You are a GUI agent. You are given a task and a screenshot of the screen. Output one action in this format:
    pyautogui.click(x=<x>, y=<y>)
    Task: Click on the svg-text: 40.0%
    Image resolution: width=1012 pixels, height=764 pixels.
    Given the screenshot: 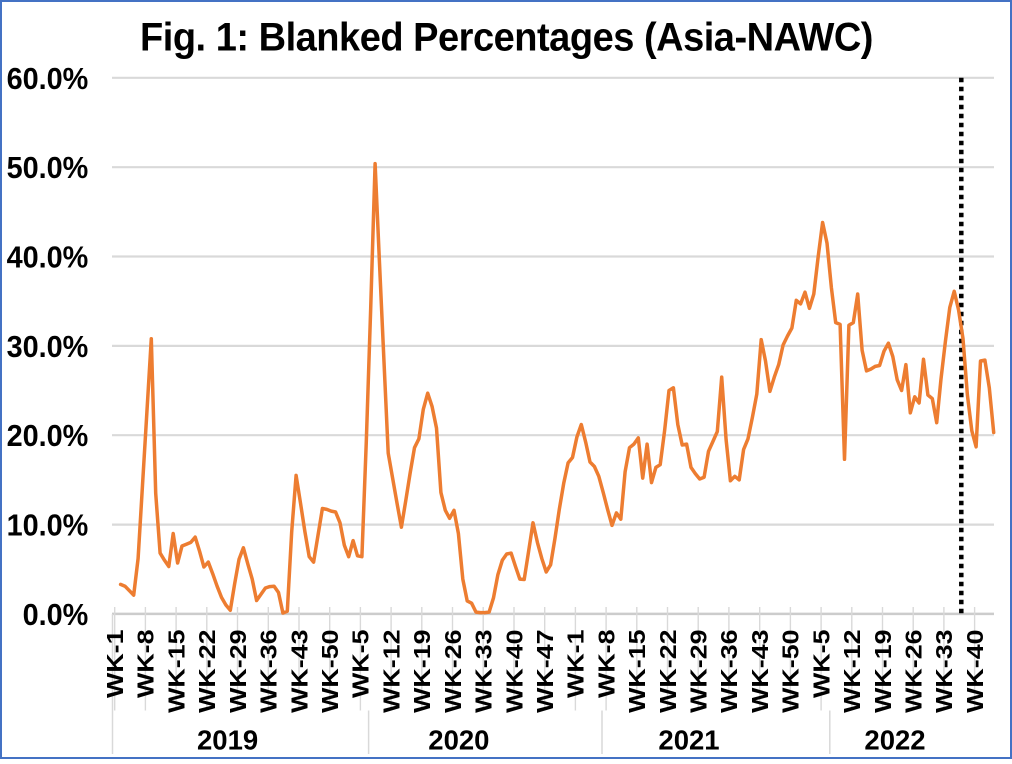 What is the action you would take?
    pyautogui.click(x=48, y=258)
    